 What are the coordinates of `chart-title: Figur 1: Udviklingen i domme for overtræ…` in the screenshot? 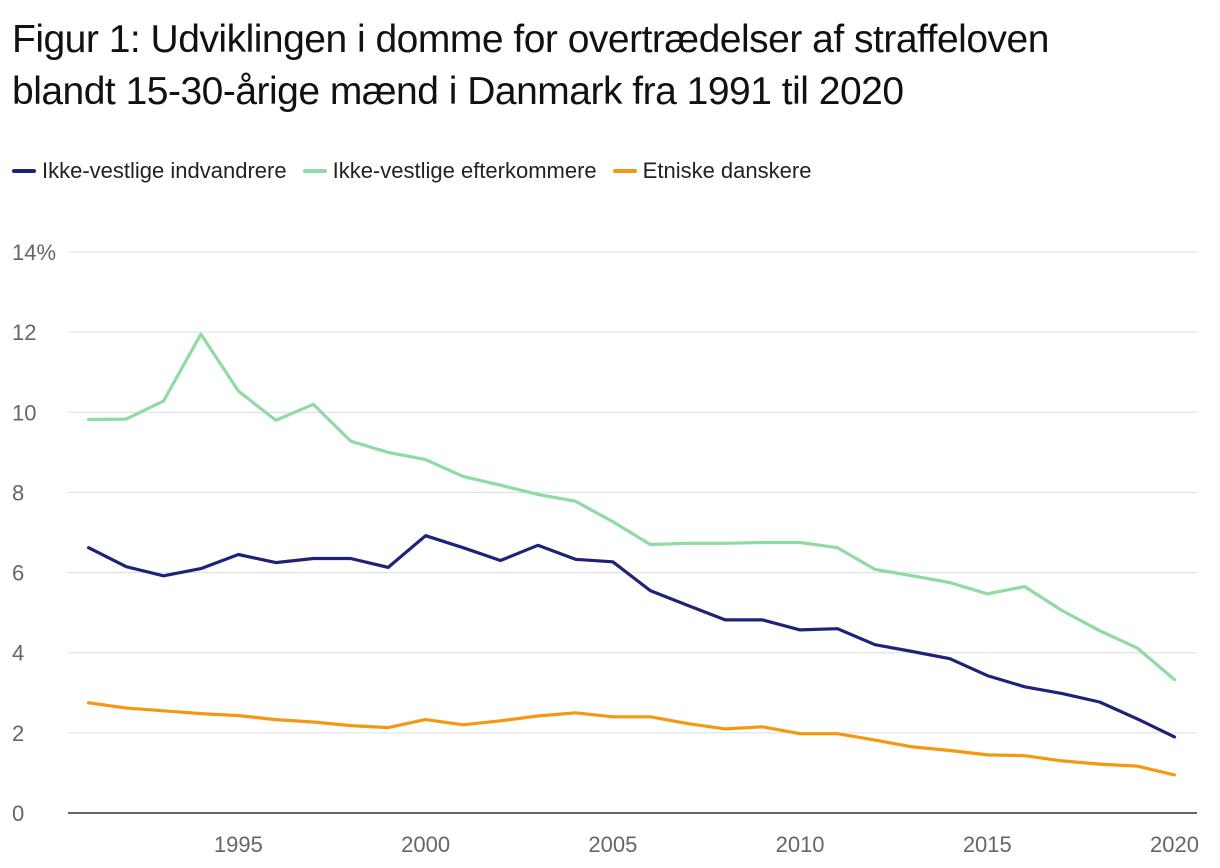 It's located at (612, 66).